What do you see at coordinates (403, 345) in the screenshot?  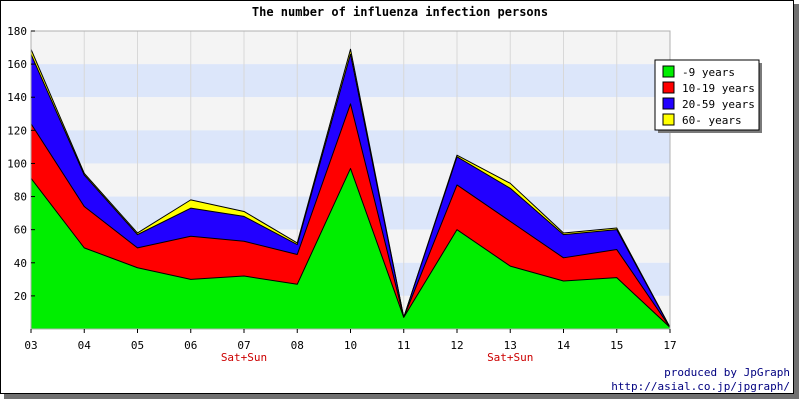 I see `x-tick-label: 11` at bounding box center [403, 345].